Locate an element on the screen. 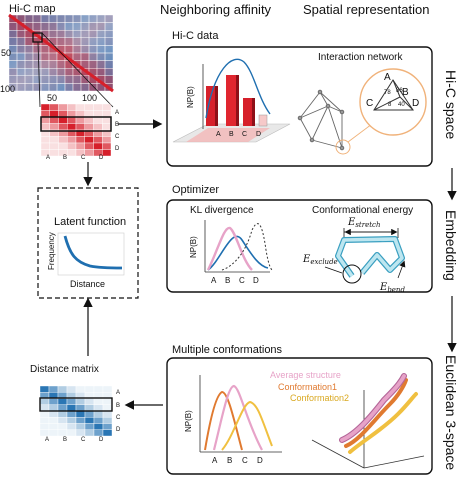 The image size is (474, 481). heading-neighboring-affinity: Neighboring affinity is located at coordinates (216, 9).